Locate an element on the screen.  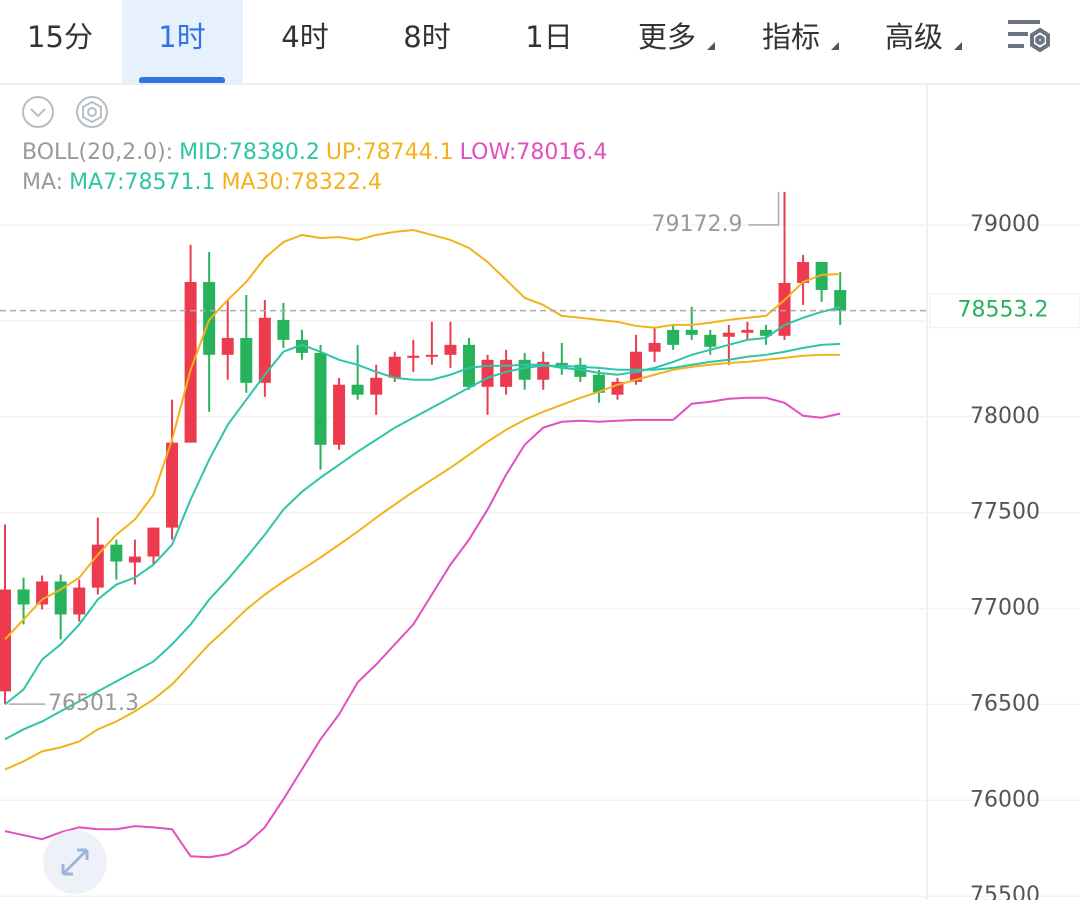
max-label: 79172.9 is located at coordinates (697, 224).